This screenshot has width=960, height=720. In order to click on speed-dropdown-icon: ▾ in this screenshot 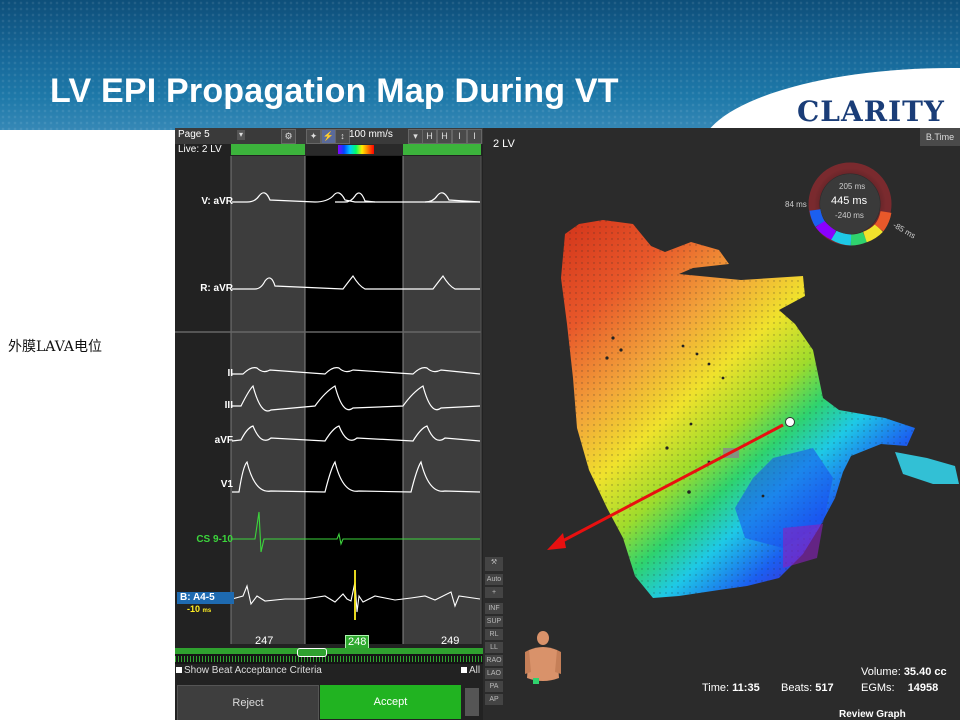, I will do `click(415, 136)`.